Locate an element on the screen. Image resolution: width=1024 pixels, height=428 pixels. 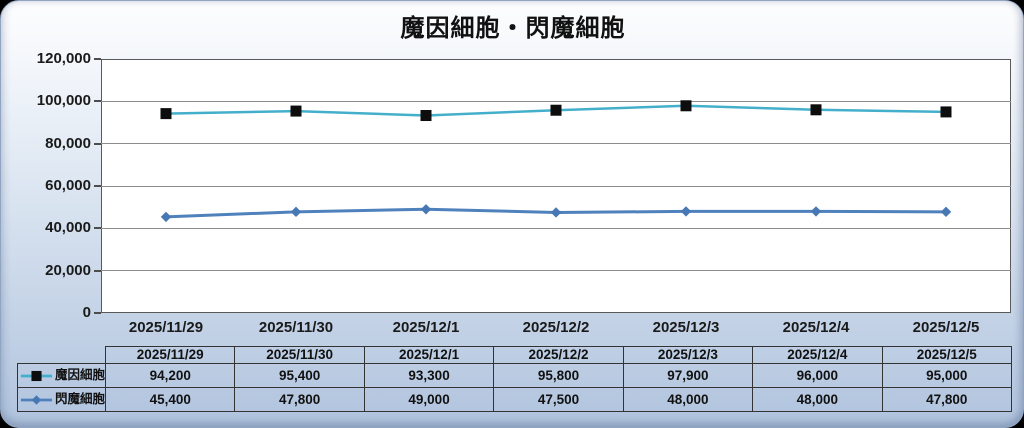
legend-diamond-marker-icon is located at coordinates (36, 399).